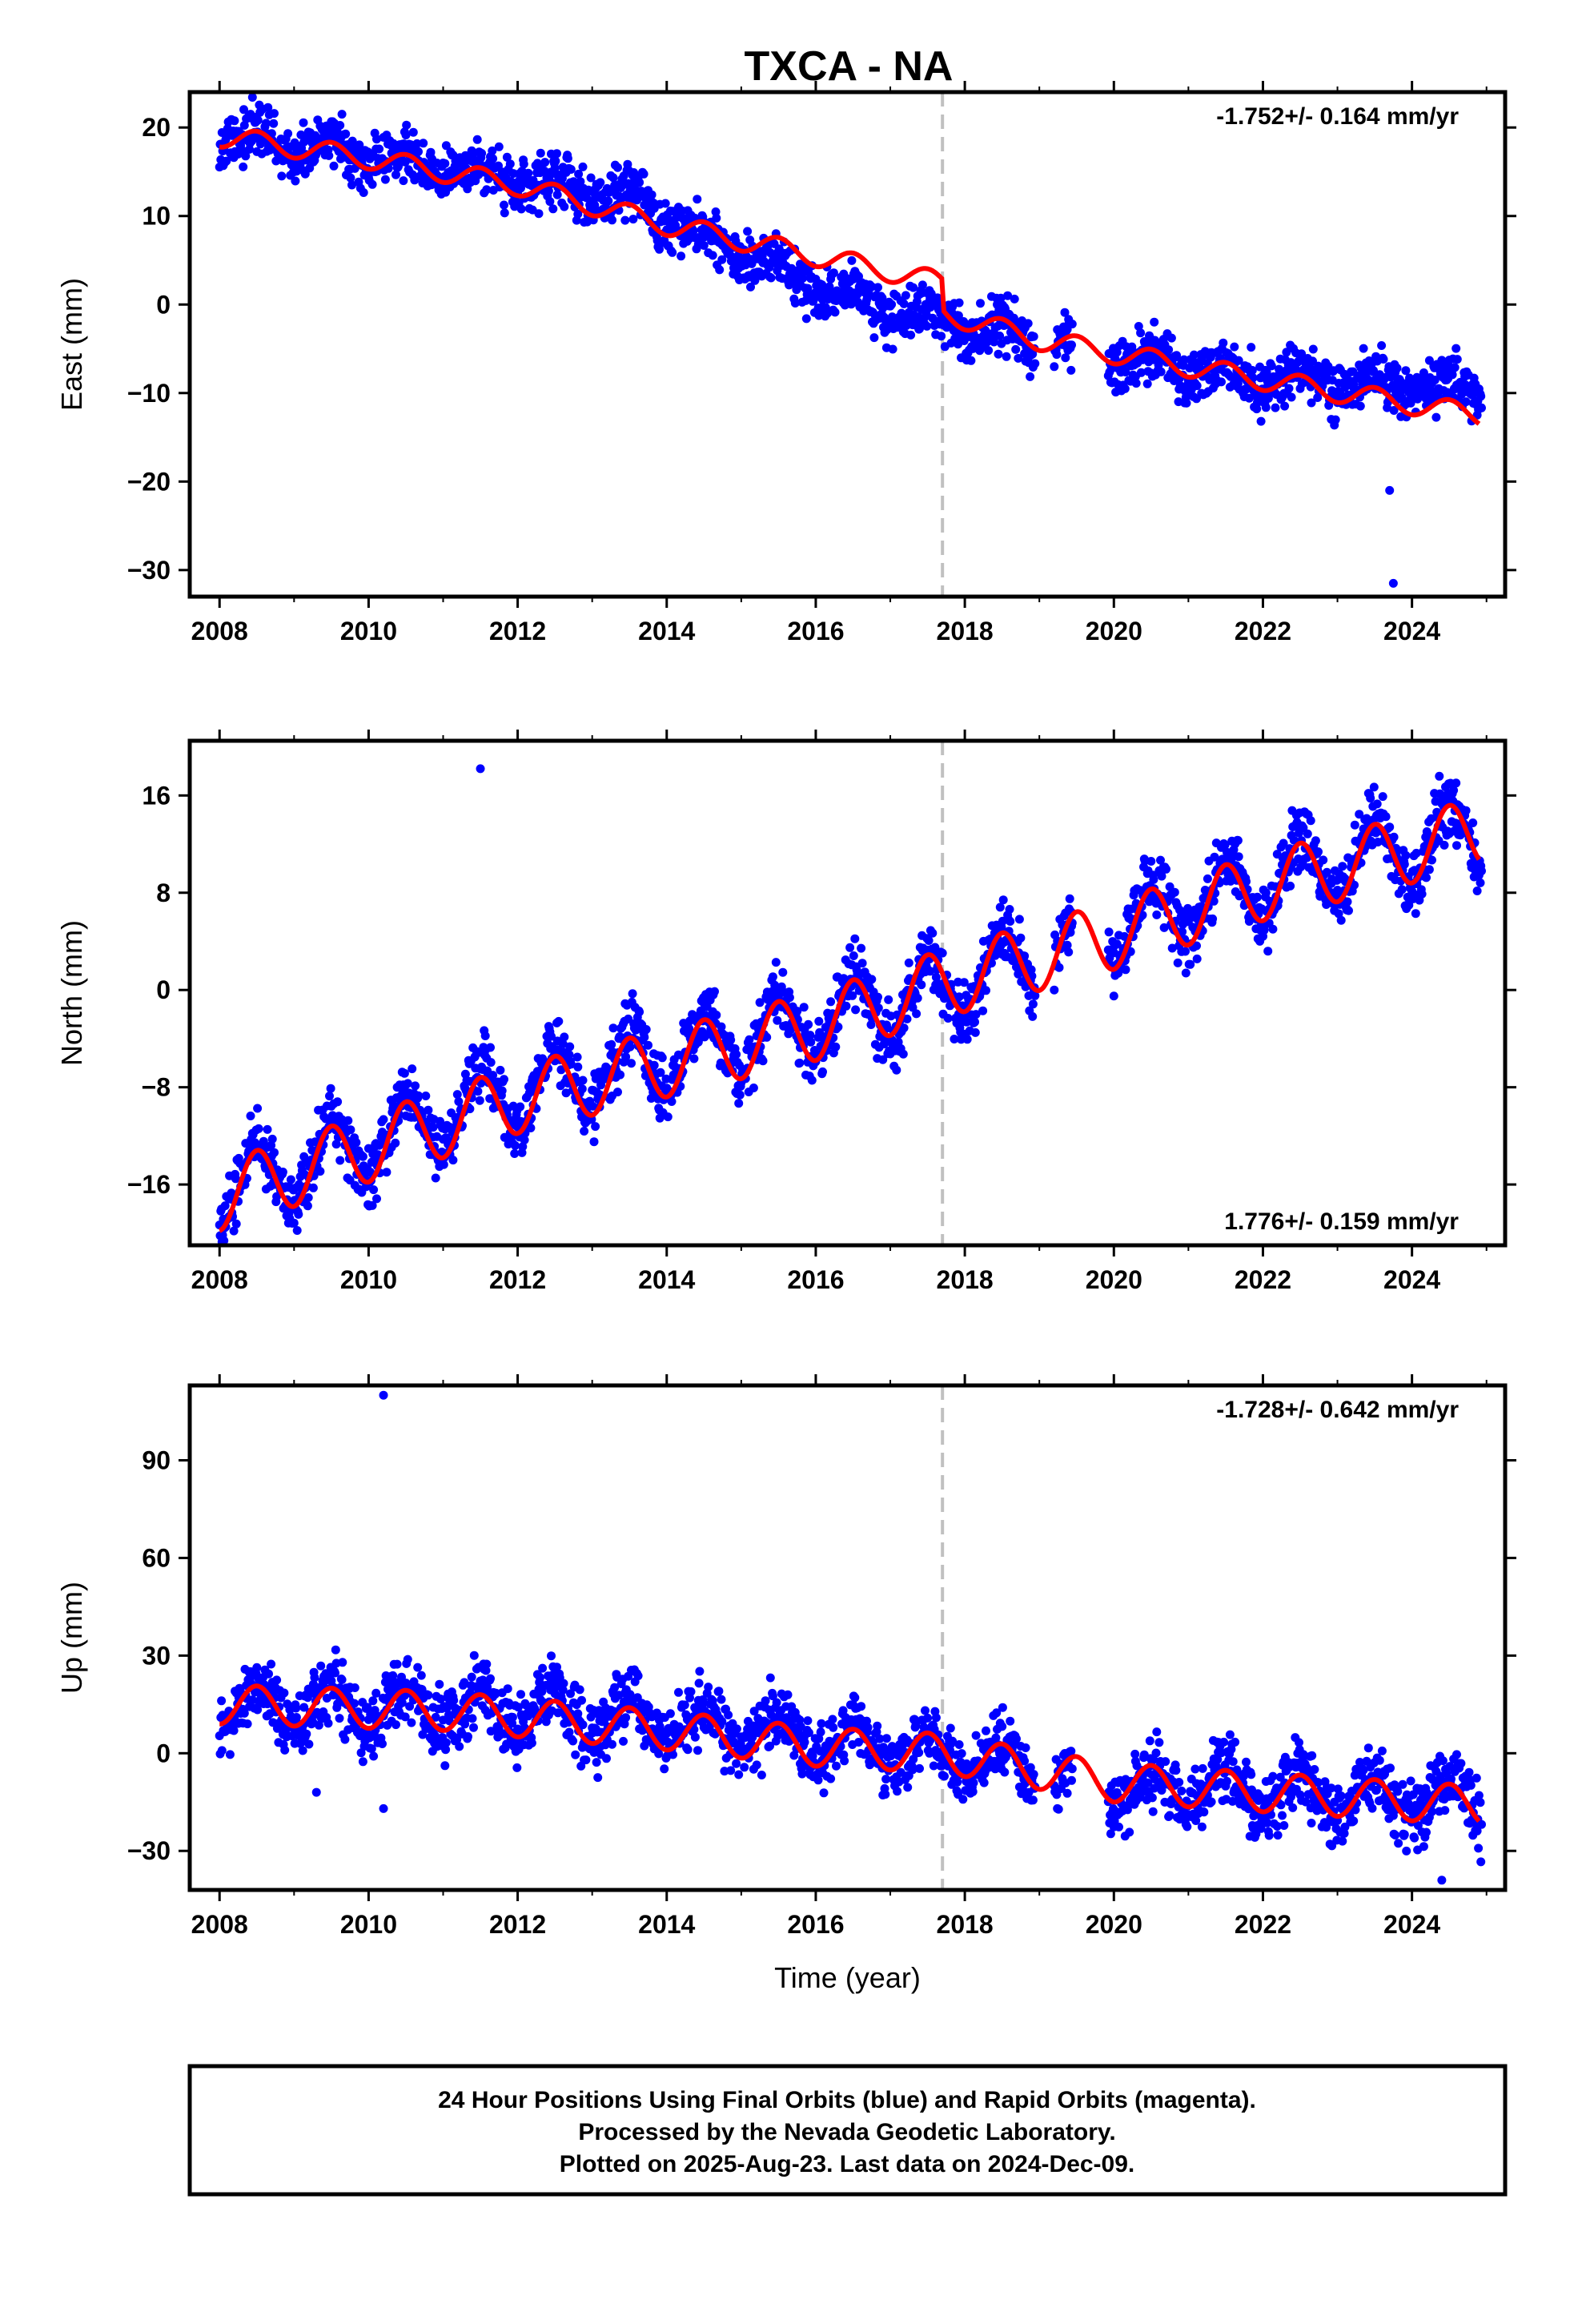 The image size is (1582, 2324). Describe the element at coordinates (369, 631) in the screenshot. I see `x-tick-label: 2010` at that location.